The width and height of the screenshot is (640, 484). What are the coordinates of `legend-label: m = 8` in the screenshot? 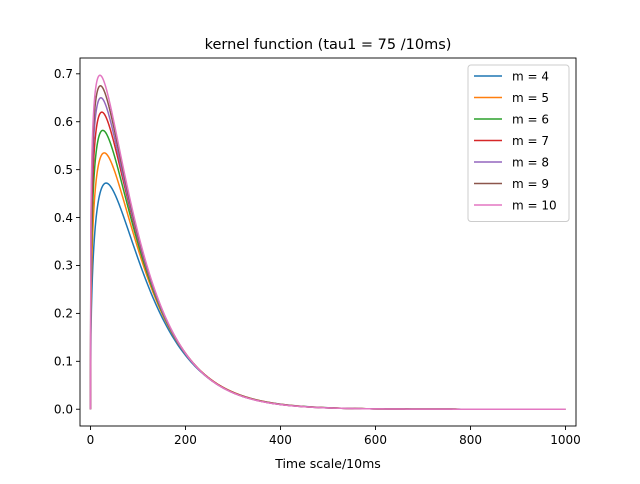 It's located at (530, 163).